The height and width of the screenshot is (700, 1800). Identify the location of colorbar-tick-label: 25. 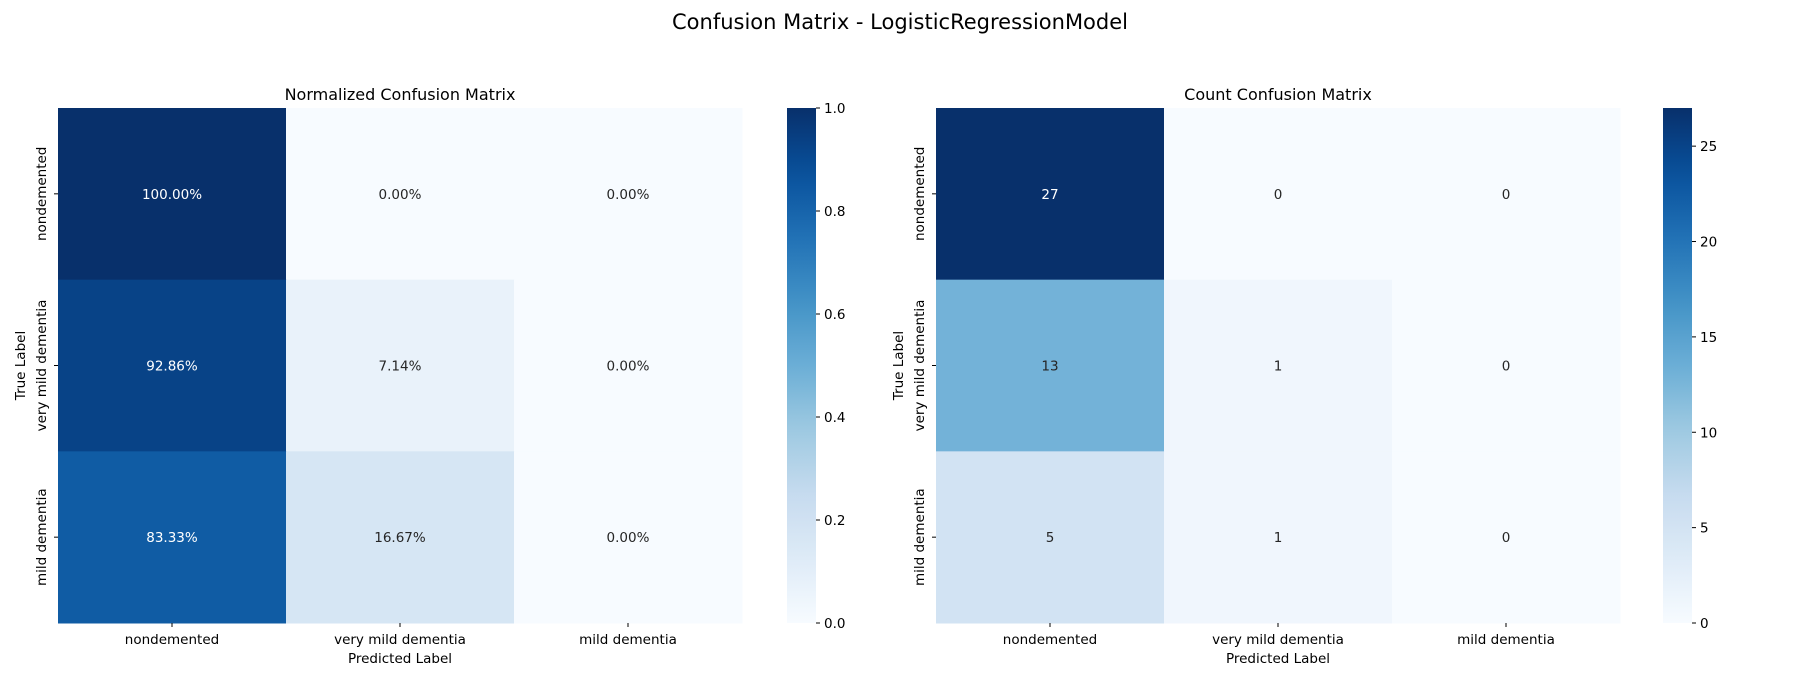
(1708, 147).